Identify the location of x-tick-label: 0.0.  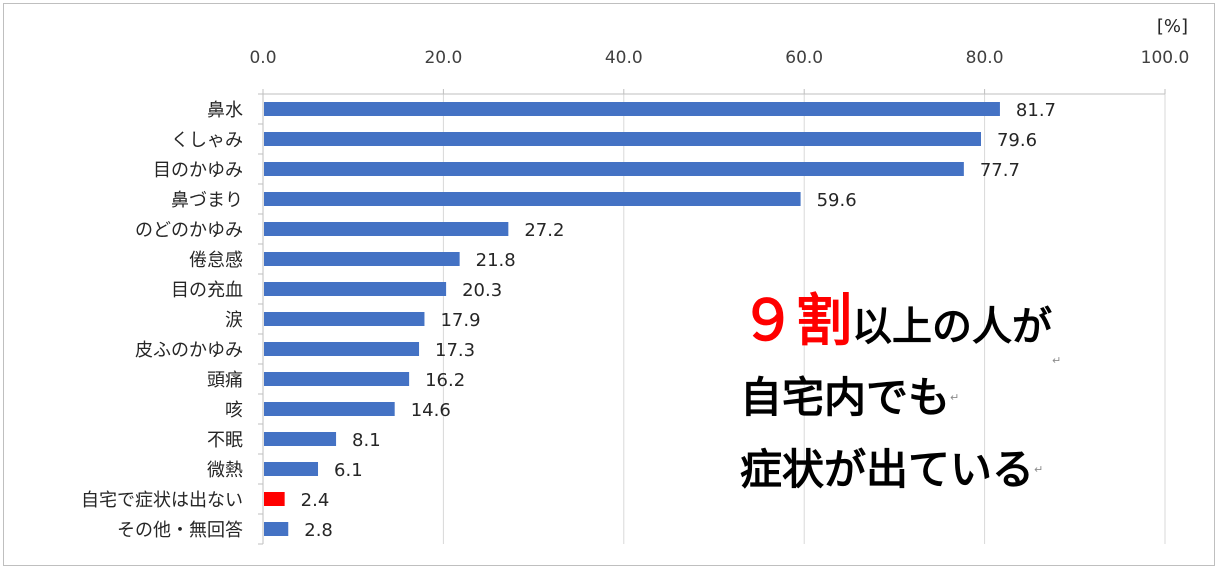
(262, 58).